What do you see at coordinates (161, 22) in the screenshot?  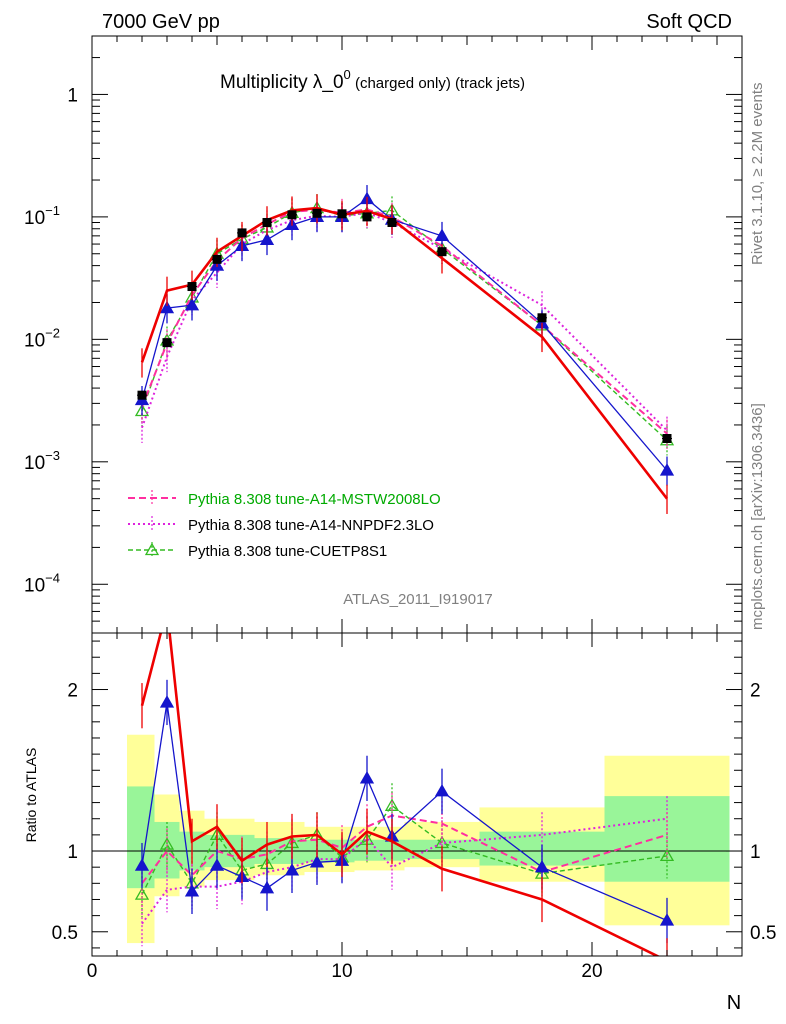 I see `header-left: 7000 GeV pp` at bounding box center [161, 22].